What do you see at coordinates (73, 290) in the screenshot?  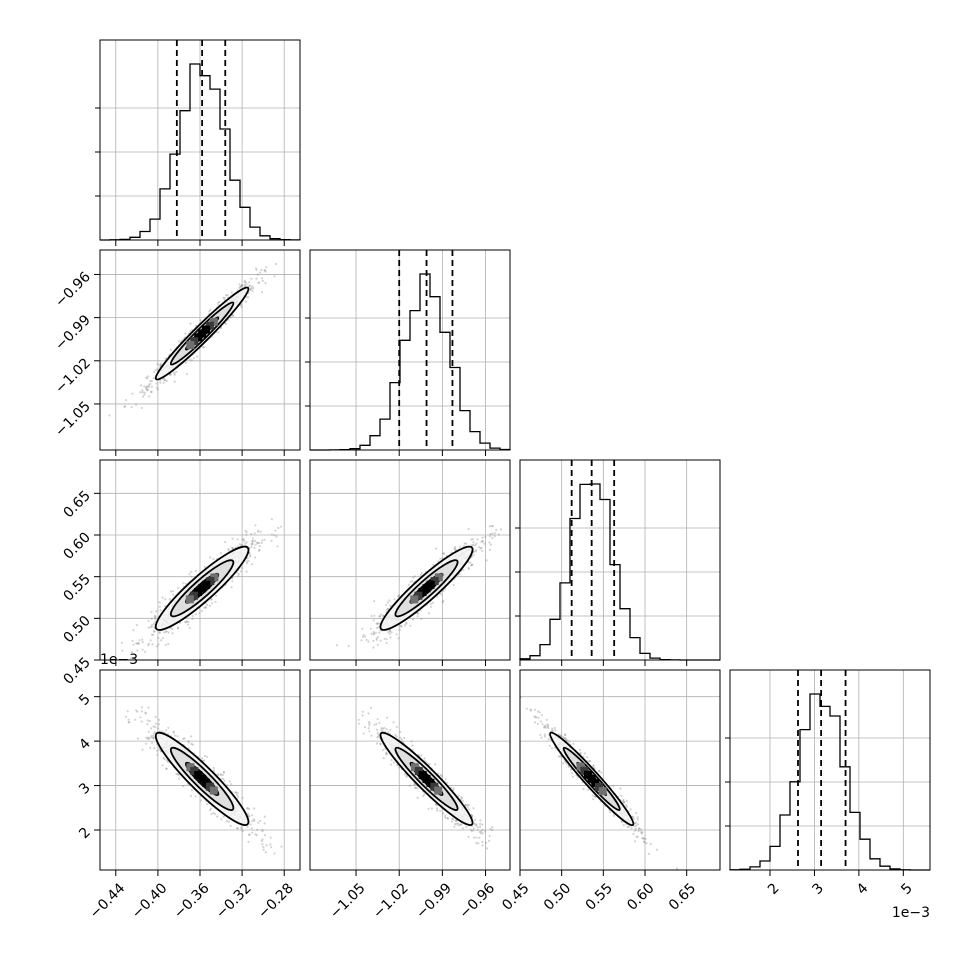 I see `y-tick-label: −0.96` at bounding box center [73, 290].